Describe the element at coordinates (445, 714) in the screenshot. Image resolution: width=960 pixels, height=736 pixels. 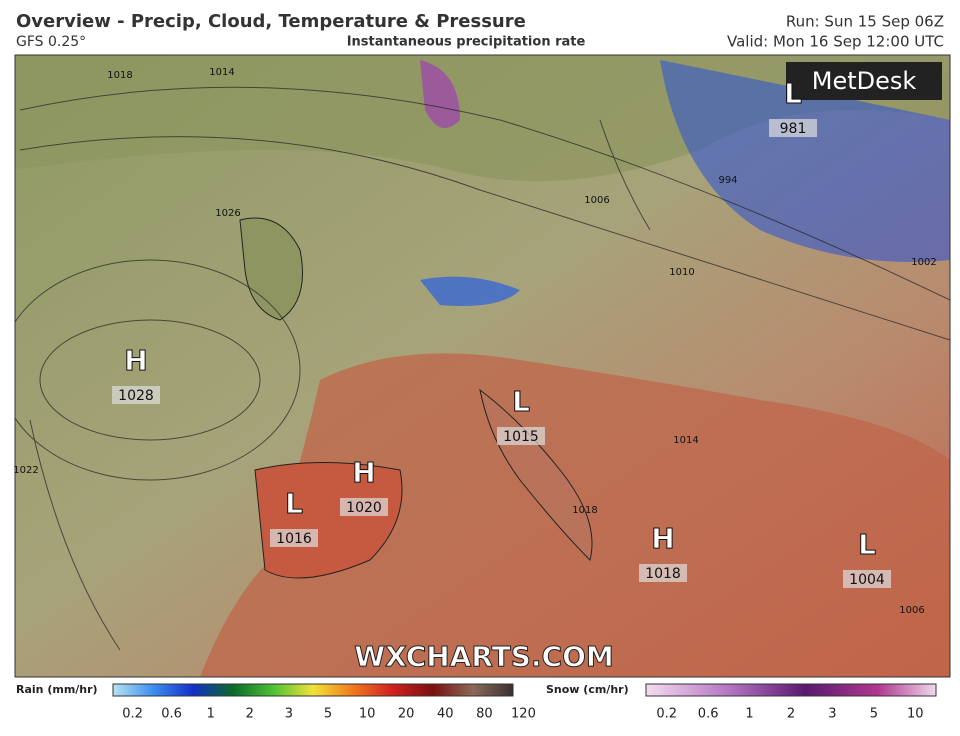
I see `rain-tick-label: 40` at that location.